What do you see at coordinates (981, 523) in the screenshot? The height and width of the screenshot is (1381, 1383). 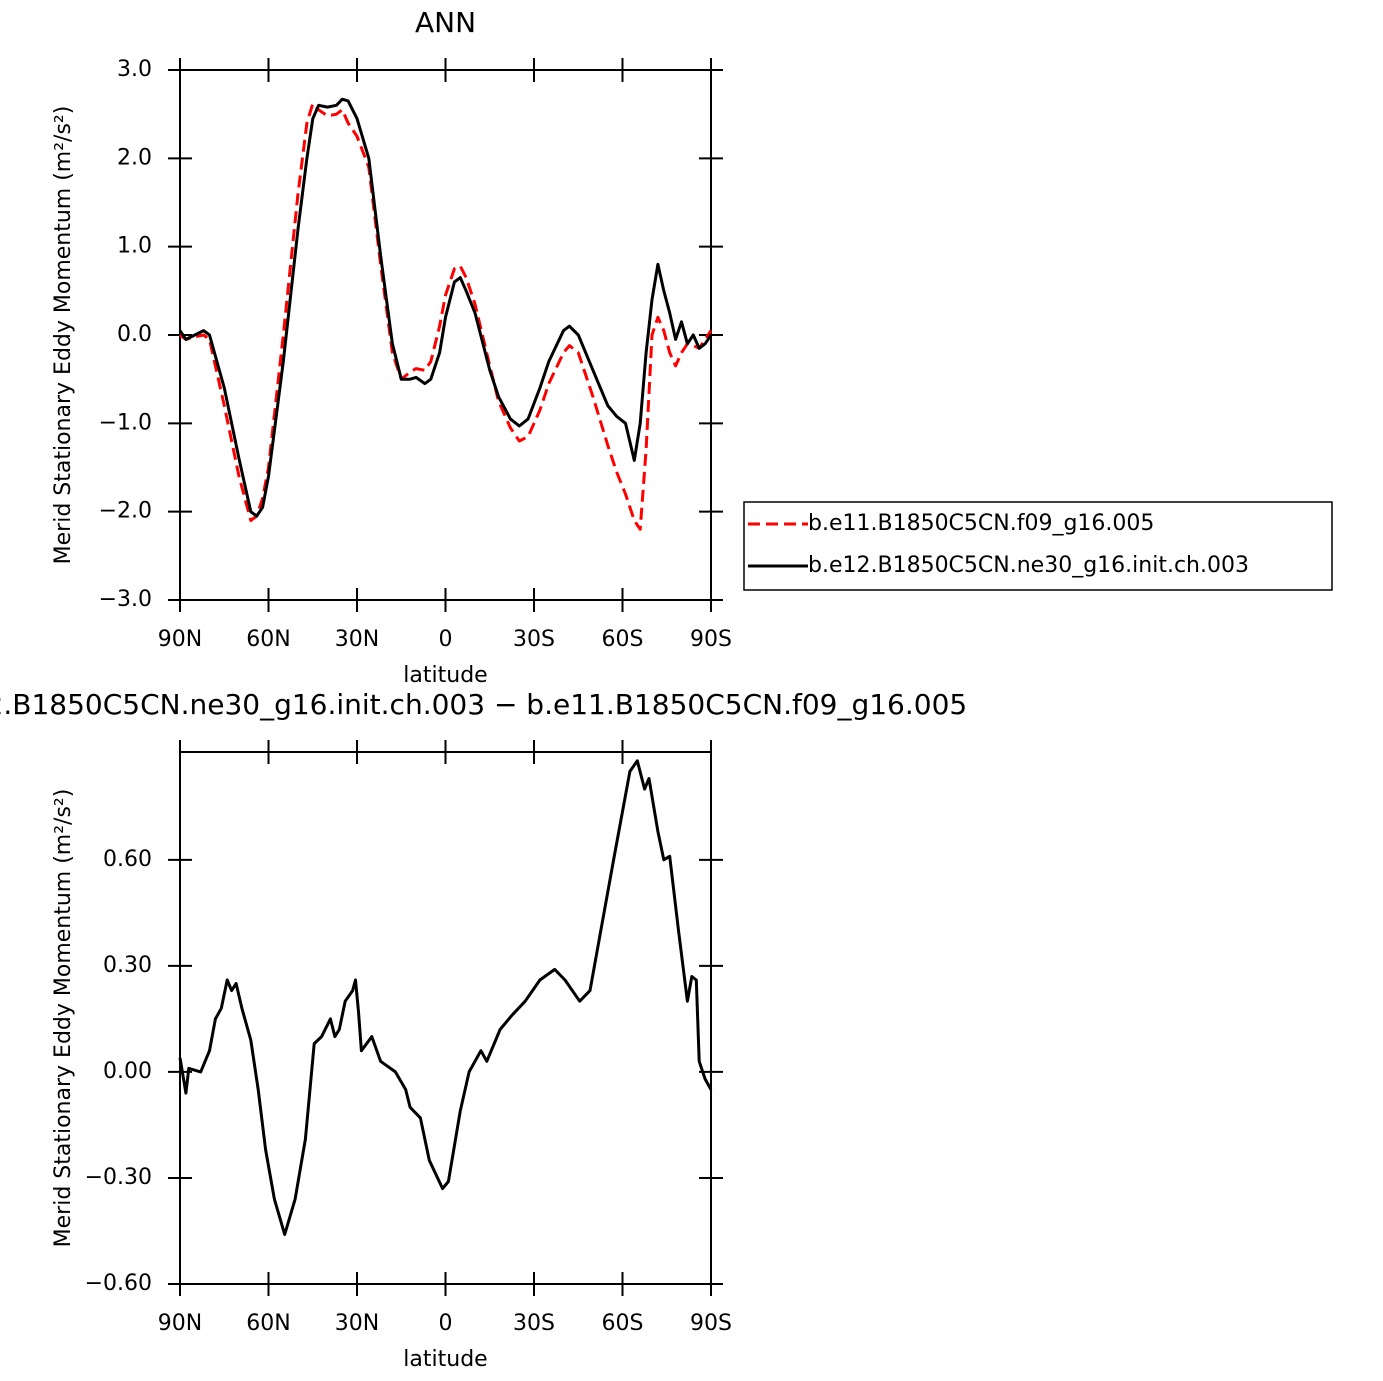 I see `legend-label: b.e11.B1850C5CN.f09_g16.005` at bounding box center [981, 523].